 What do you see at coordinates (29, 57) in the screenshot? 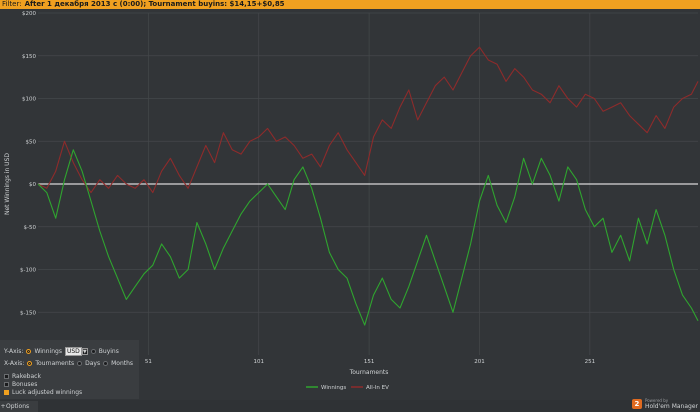
I see `y-tick-label: $150` at bounding box center [29, 57].